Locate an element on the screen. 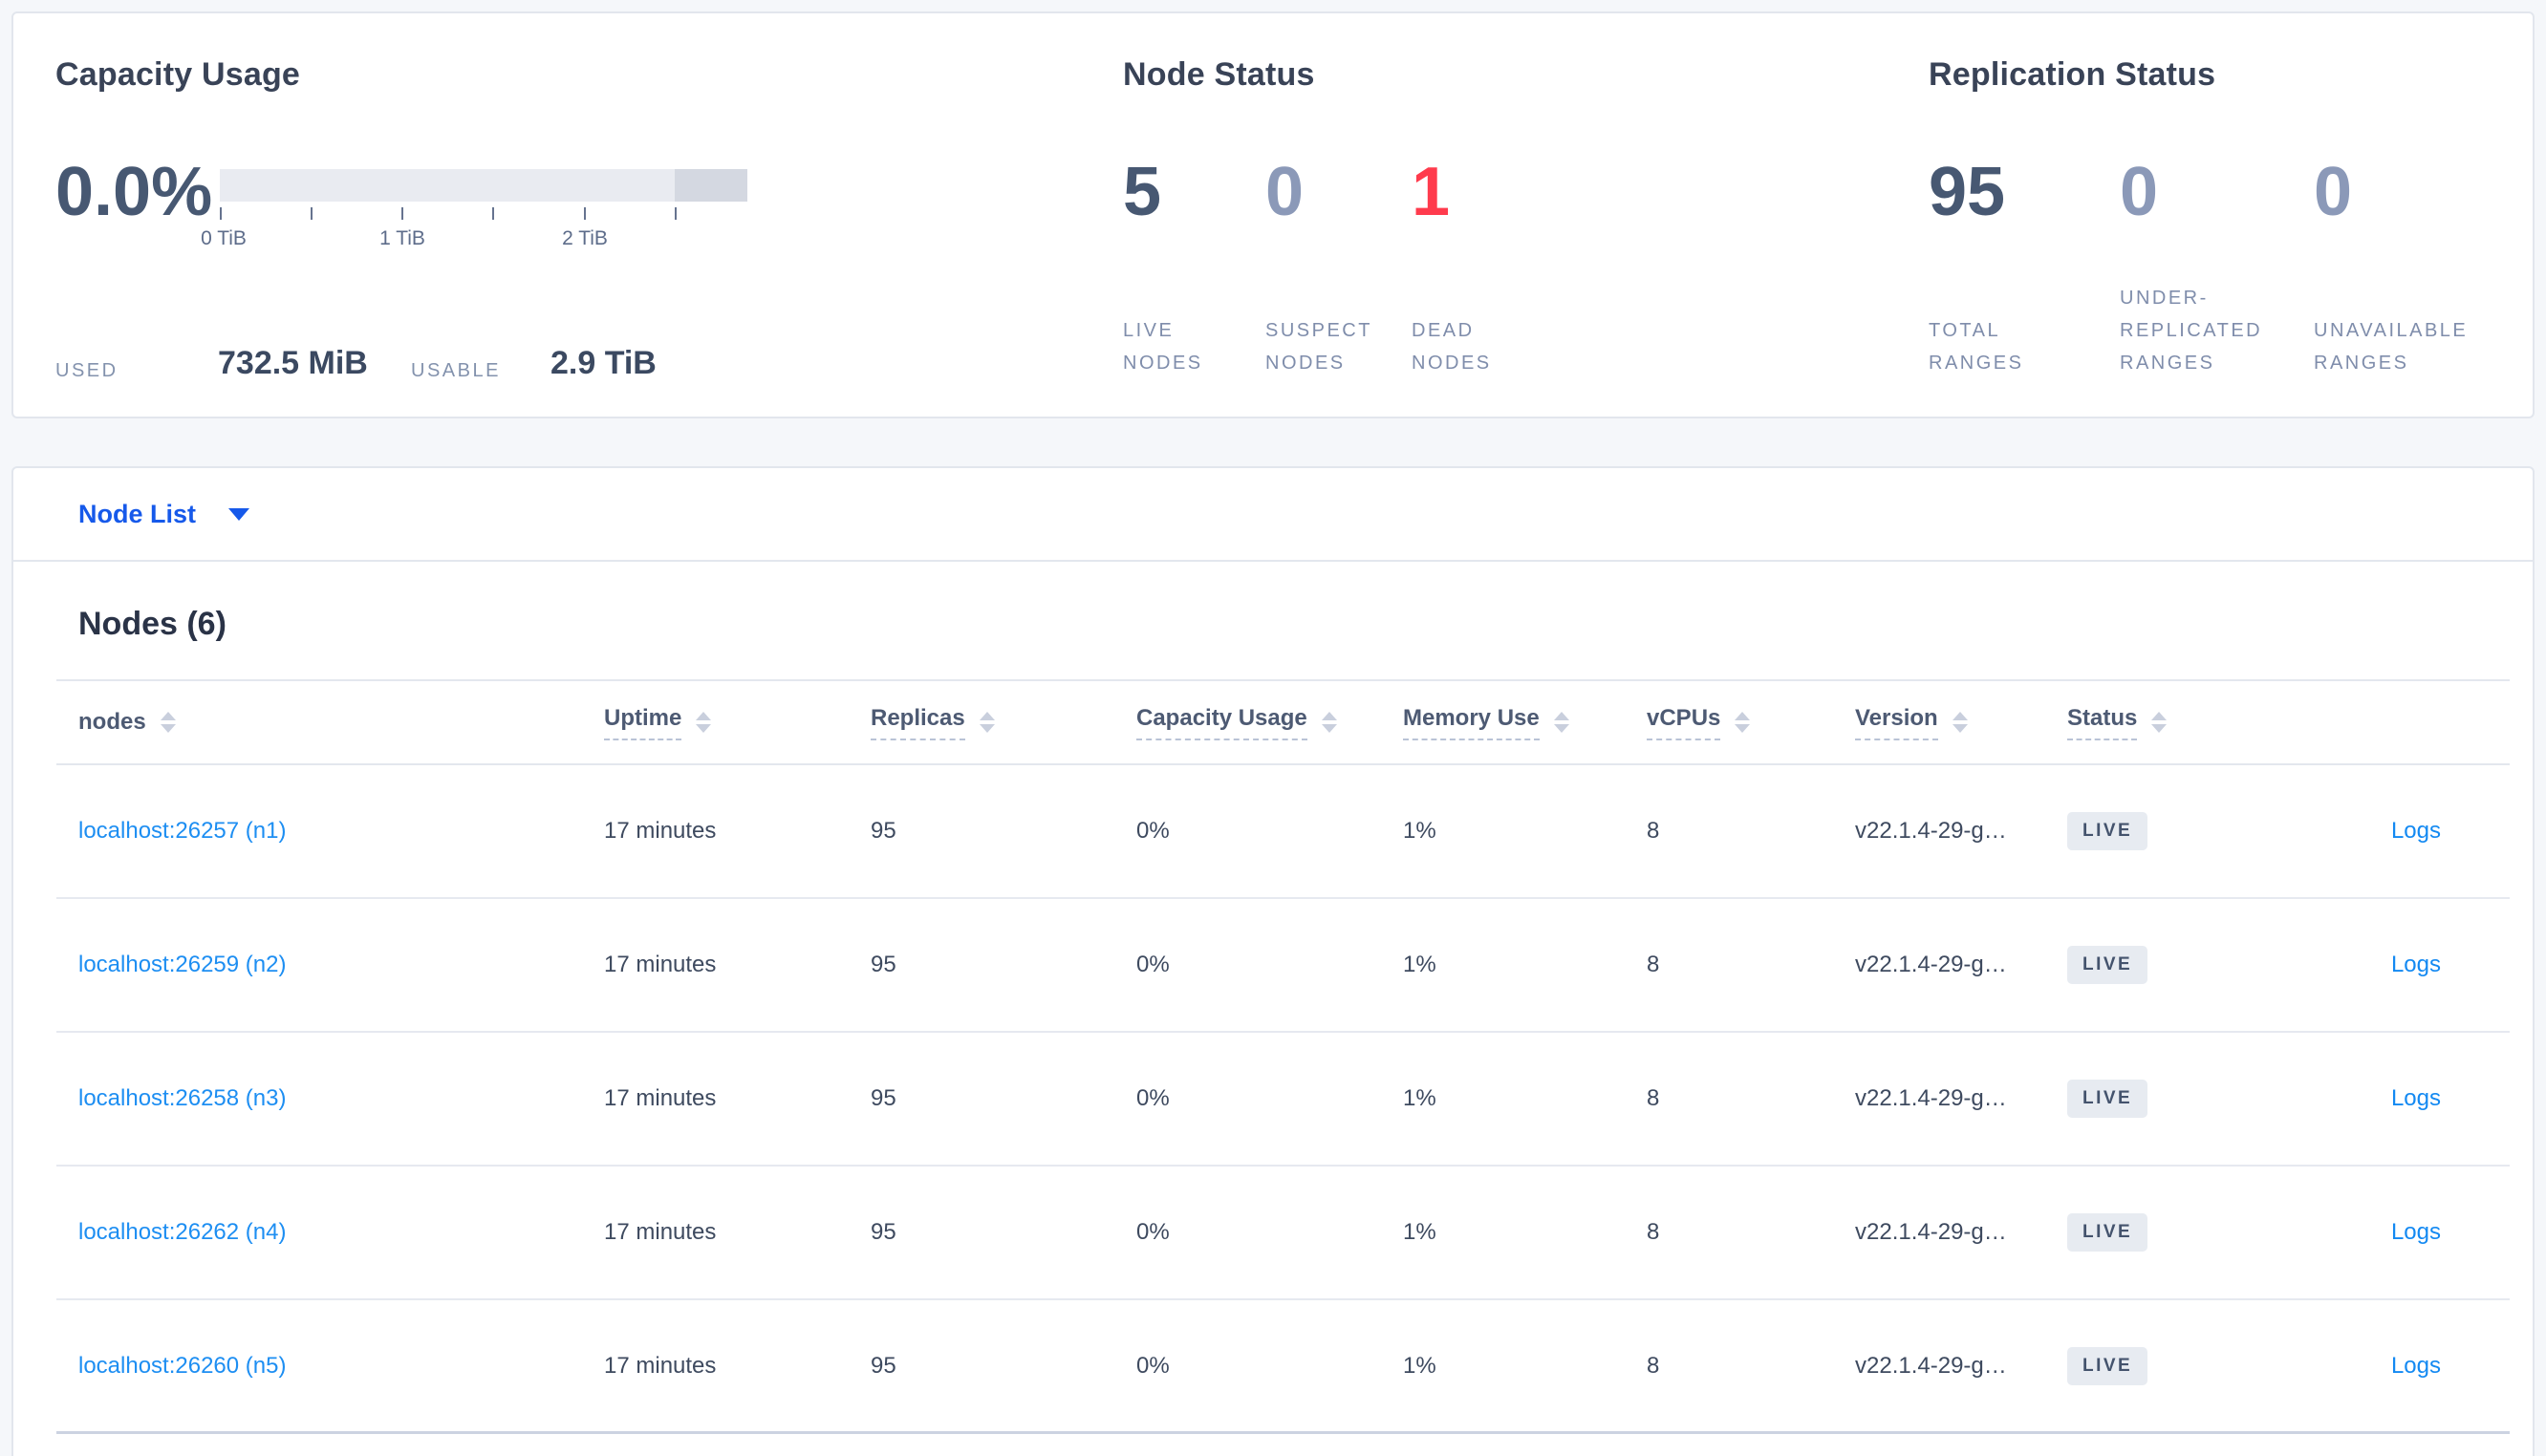 The height and width of the screenshot is (1456, 2546). dead-nodes-count: 1 is located at coordinates (1431, 192).